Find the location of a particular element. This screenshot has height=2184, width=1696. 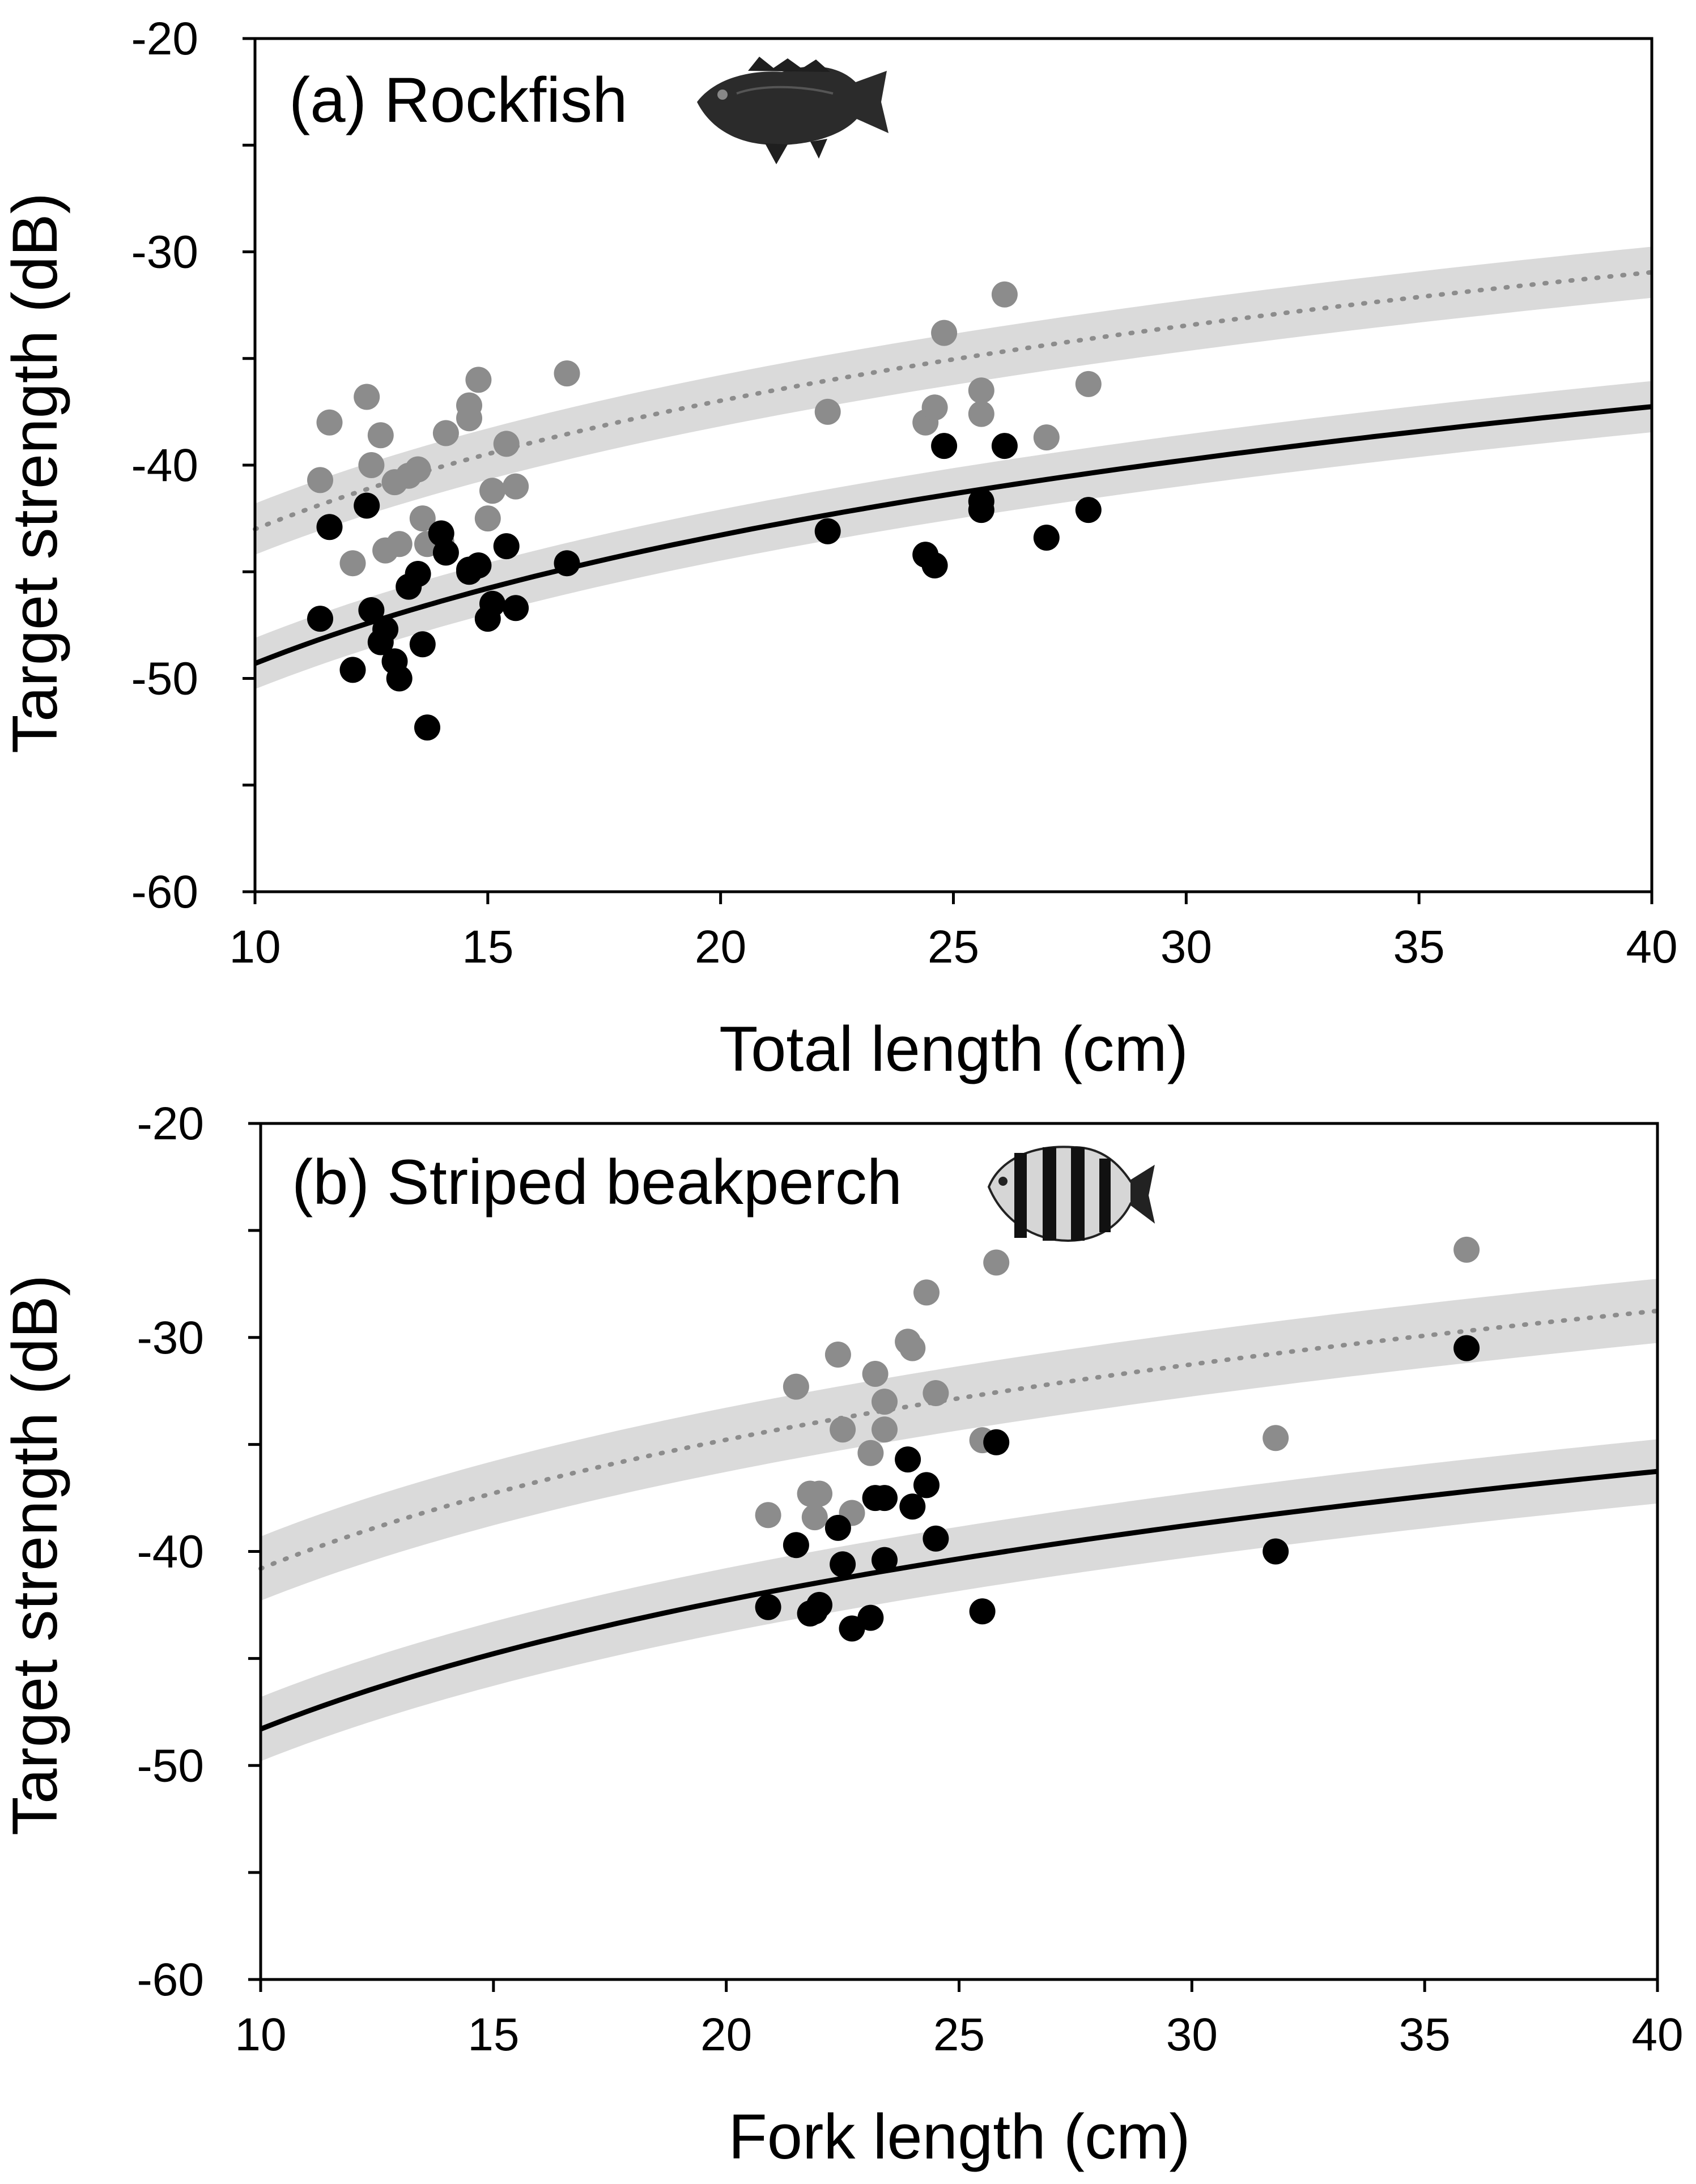

panel-a-points is located at coordinates (704, 511).